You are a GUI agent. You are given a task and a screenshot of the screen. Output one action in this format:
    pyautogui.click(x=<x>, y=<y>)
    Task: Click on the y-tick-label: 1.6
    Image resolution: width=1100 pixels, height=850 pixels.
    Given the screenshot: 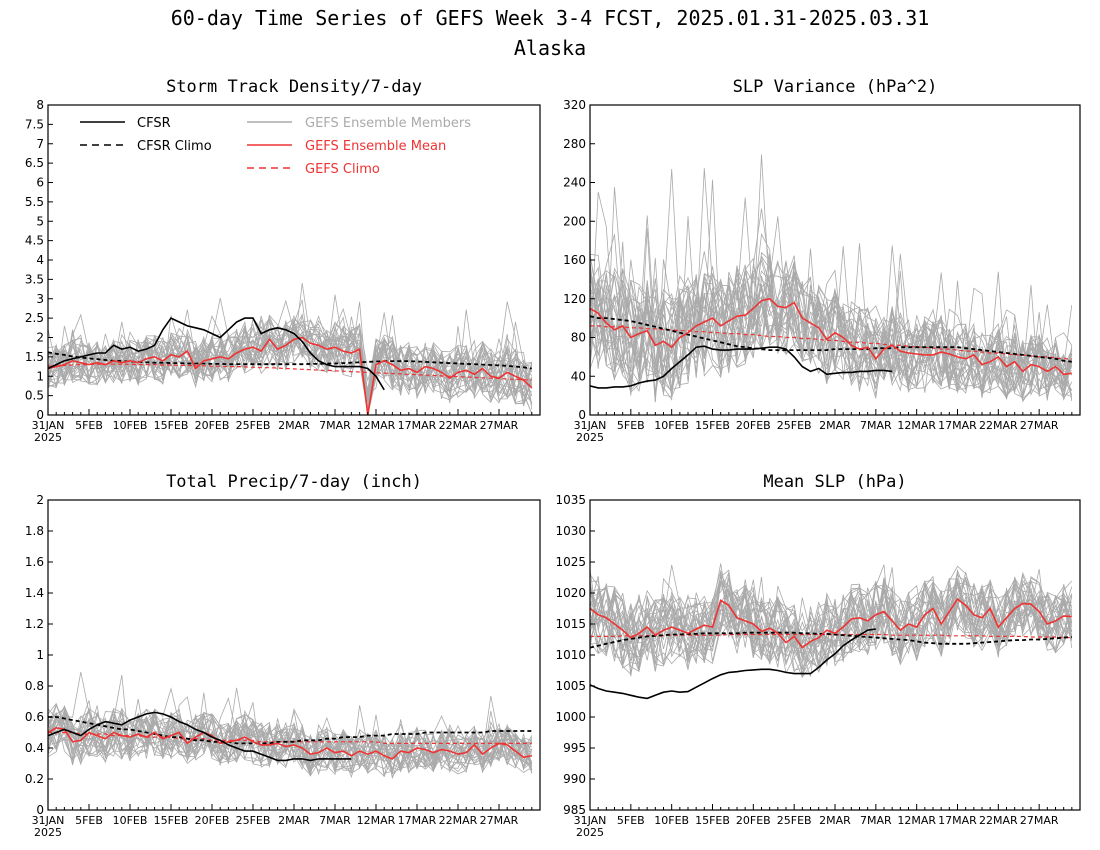 What is the action you would take?
    pyautogui.click(x=34, y=562)
    